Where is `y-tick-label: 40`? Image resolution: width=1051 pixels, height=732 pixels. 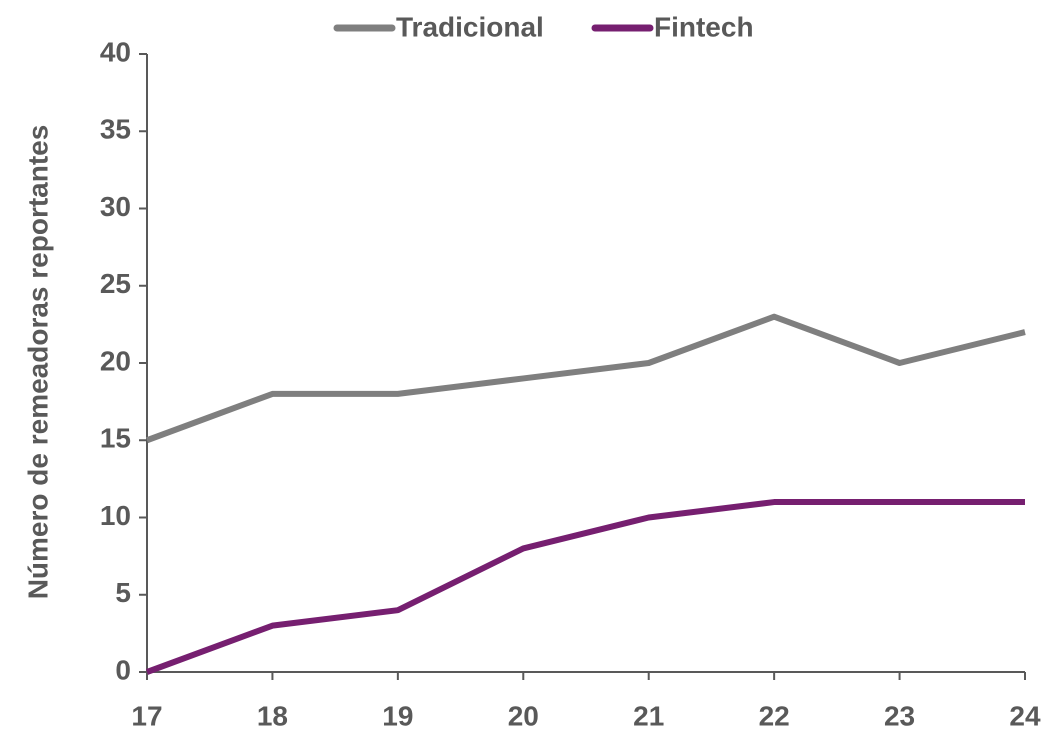 y-tick-label: 40 is located at coordinates (115, 51).